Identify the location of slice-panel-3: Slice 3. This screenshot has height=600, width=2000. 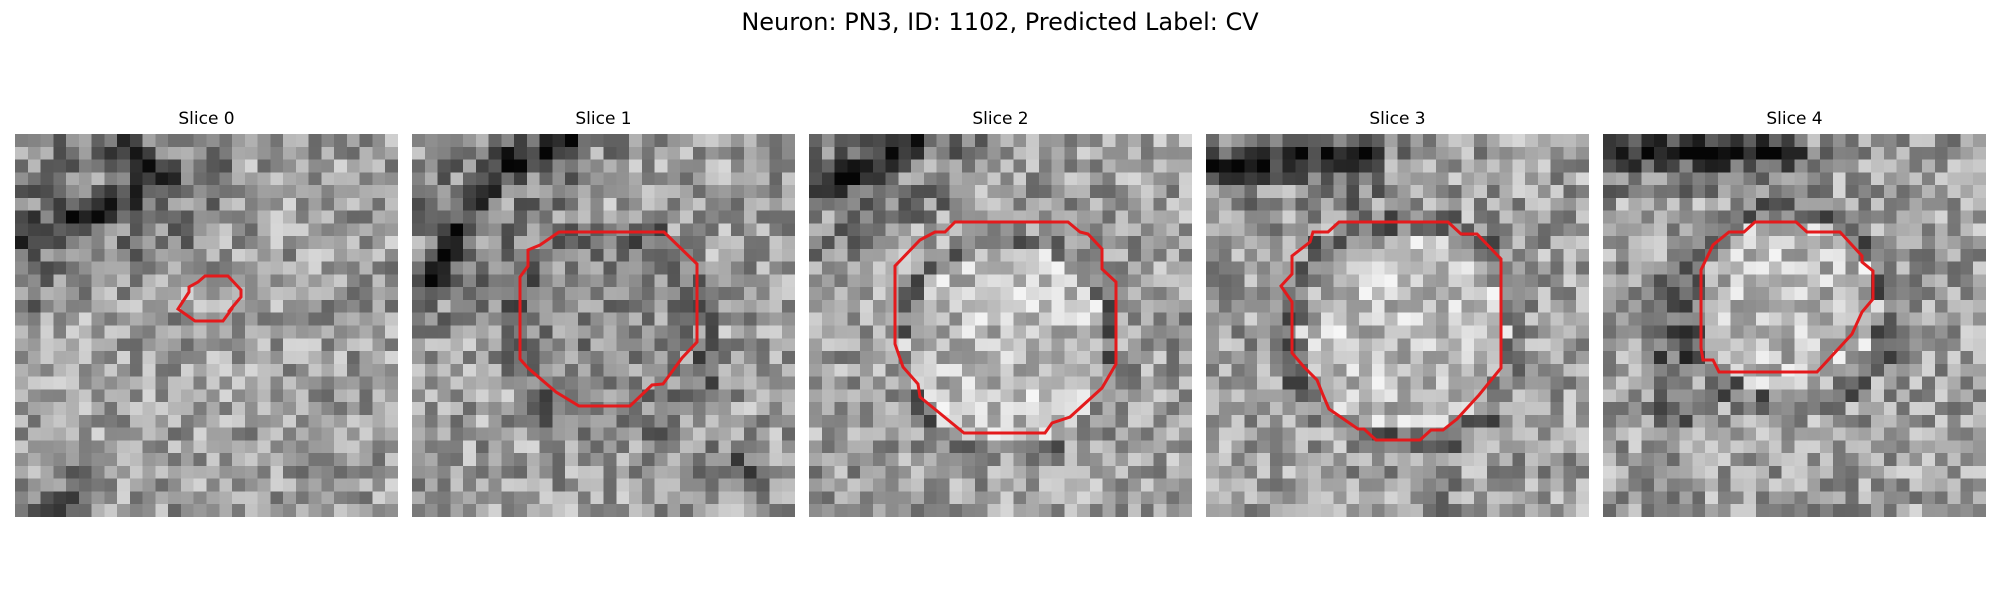
(1397, 312).